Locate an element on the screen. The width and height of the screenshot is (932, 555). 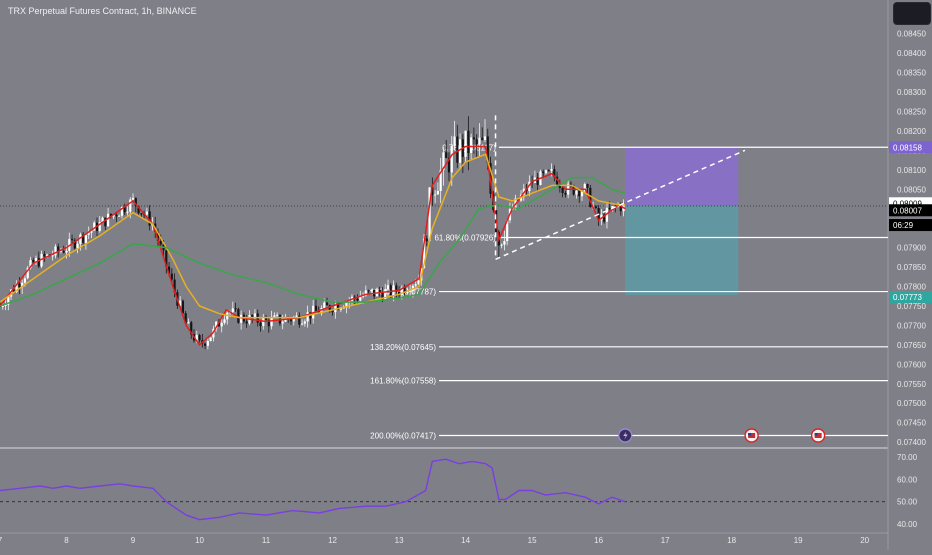
price-tick-label: 0.08050 is located at coordinates (911, 189).